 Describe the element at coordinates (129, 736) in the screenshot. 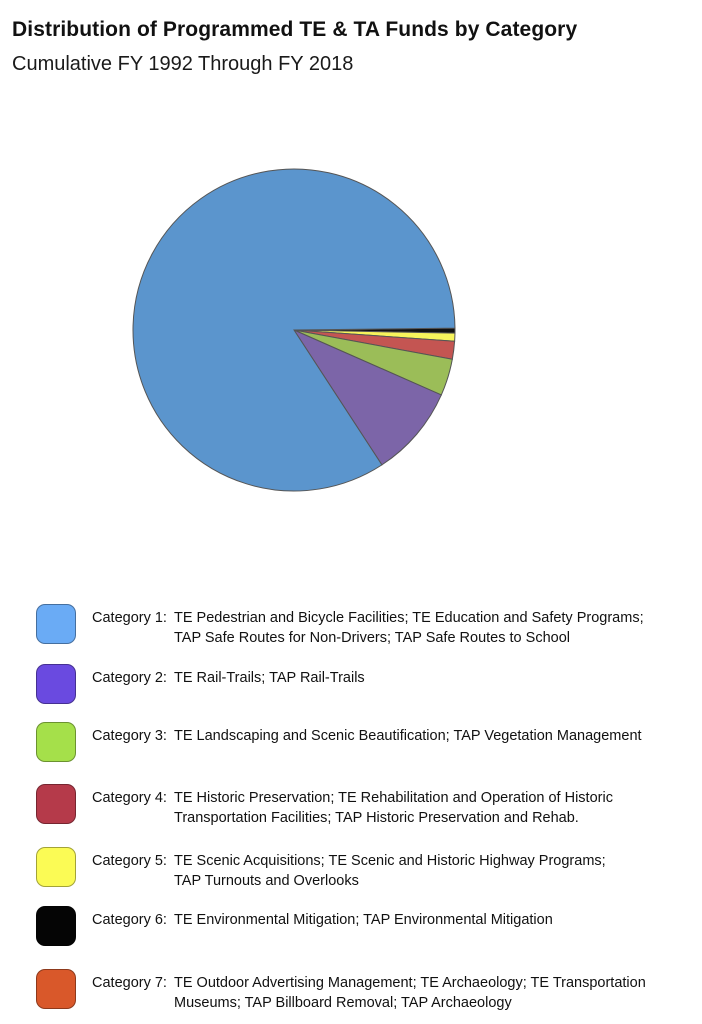

I see `legend-category-label: Category 3:` at that location.